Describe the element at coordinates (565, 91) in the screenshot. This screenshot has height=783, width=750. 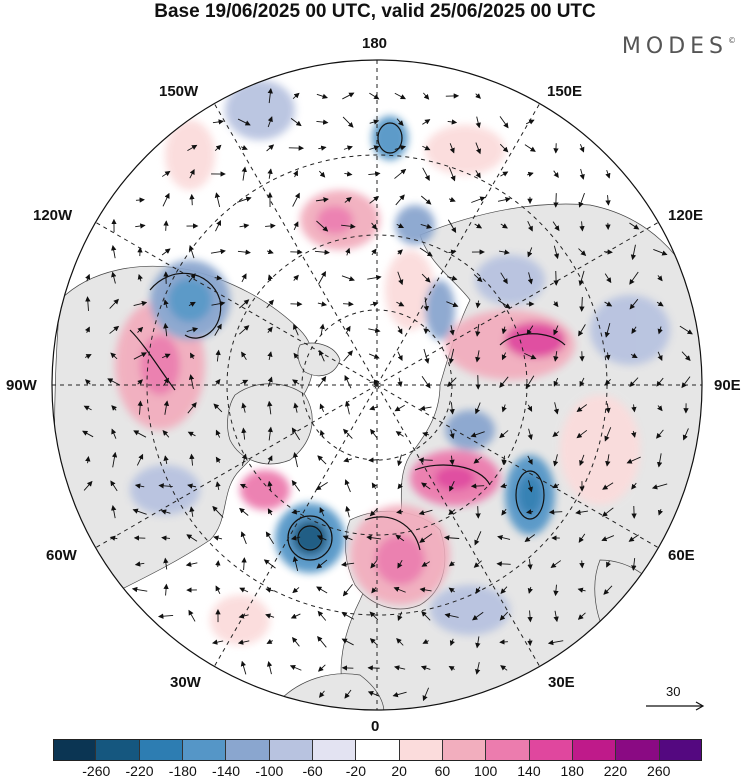
I see `lon-label-150e: 150E` at that location.